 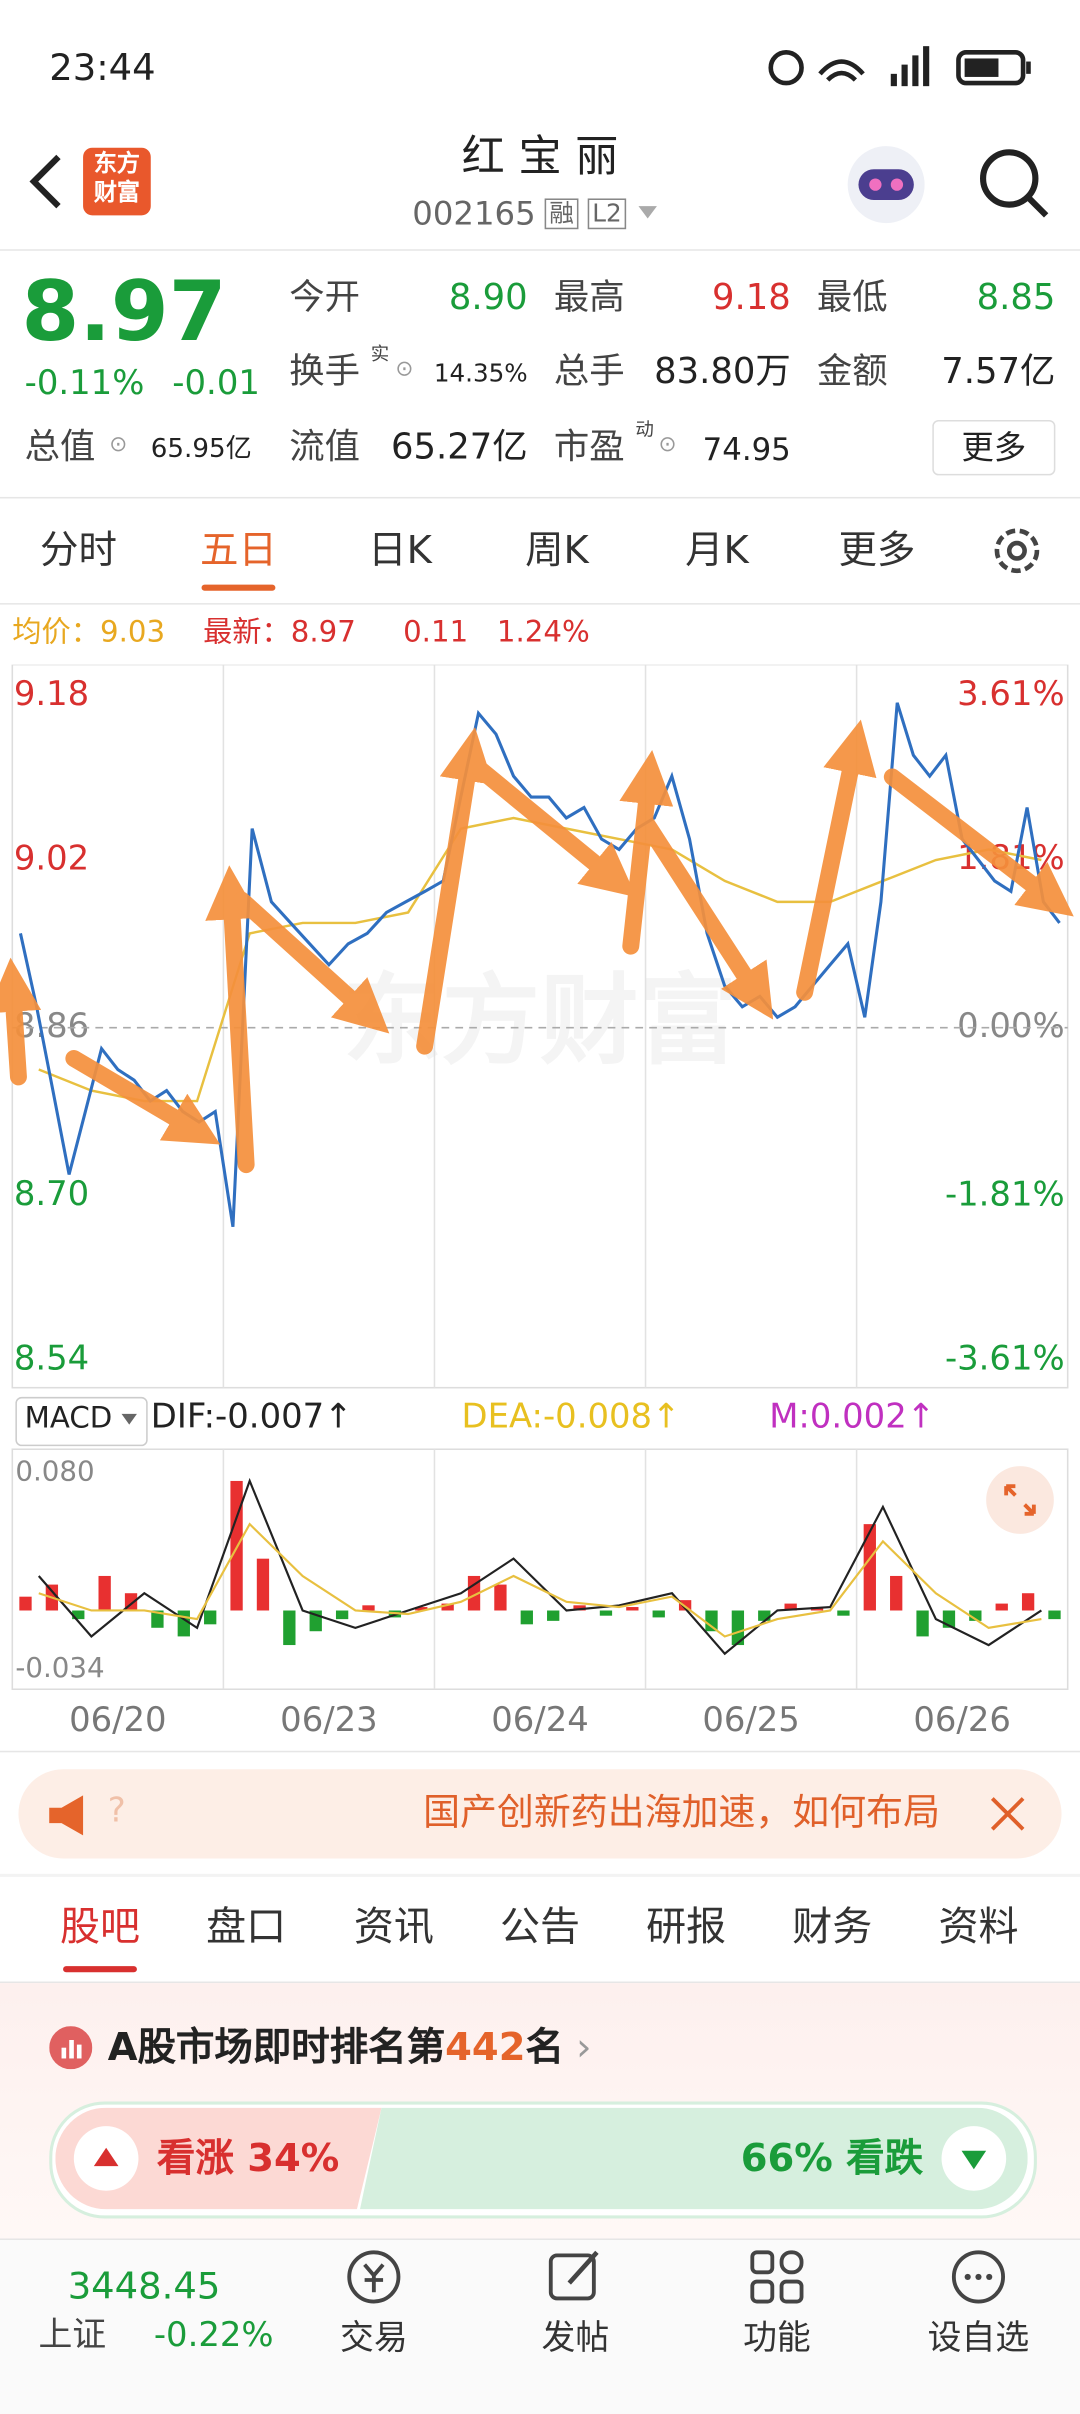 What do you see at coordinates (540, 1022) in the screenshot?
I see `watermark: 东方财富` at bounding box center [540, 1022].